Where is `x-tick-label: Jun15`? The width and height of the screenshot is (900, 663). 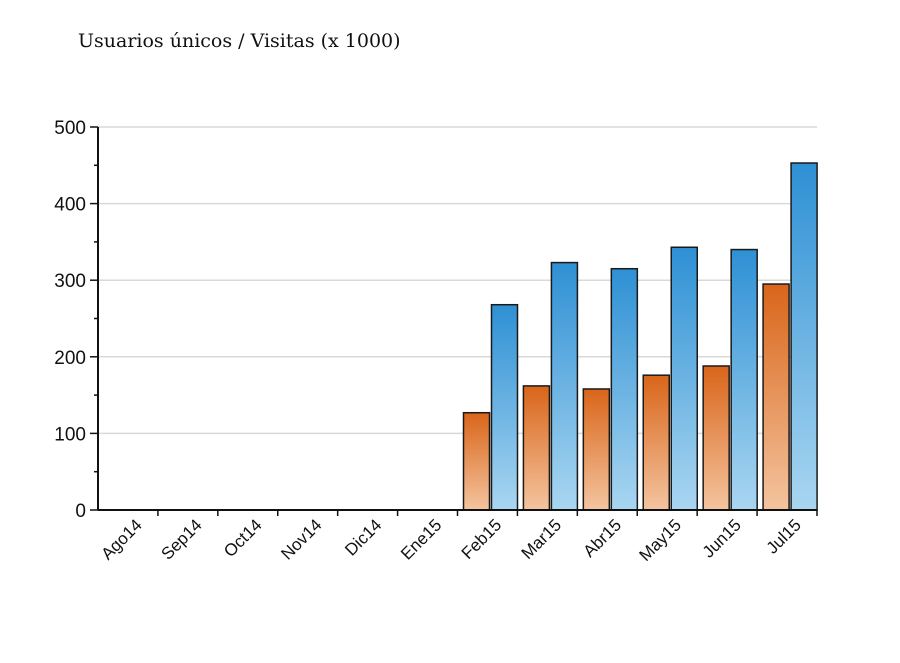
x-tick-label: Jun15 is located at coordinates (722, 538).